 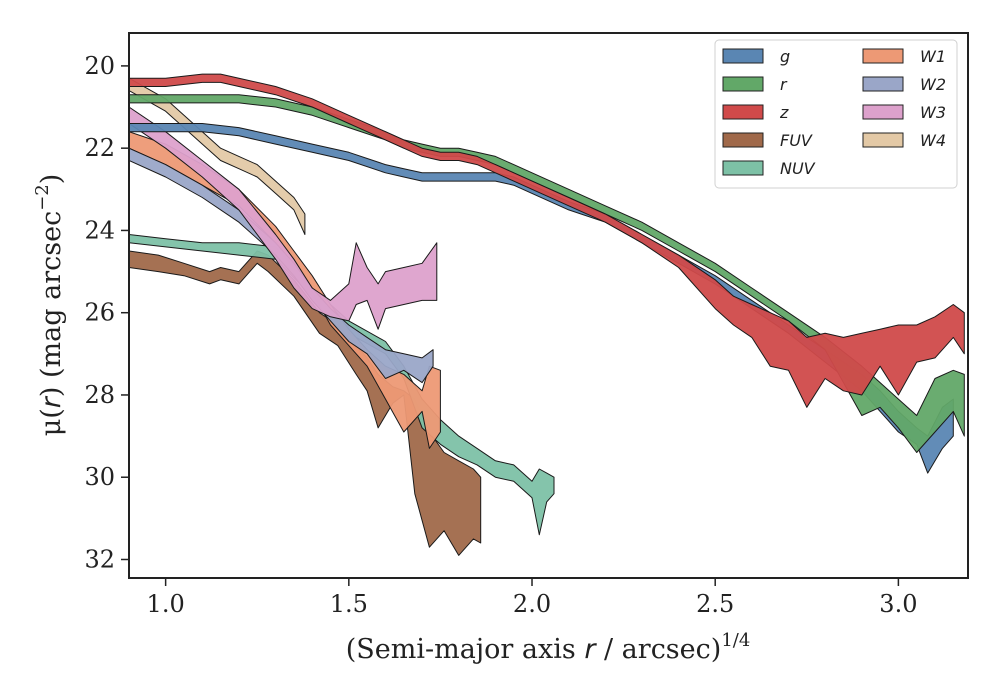 I want to click on legend: grz FUV NUV W1 W2 W3 W4, so click(x=836, y=114).